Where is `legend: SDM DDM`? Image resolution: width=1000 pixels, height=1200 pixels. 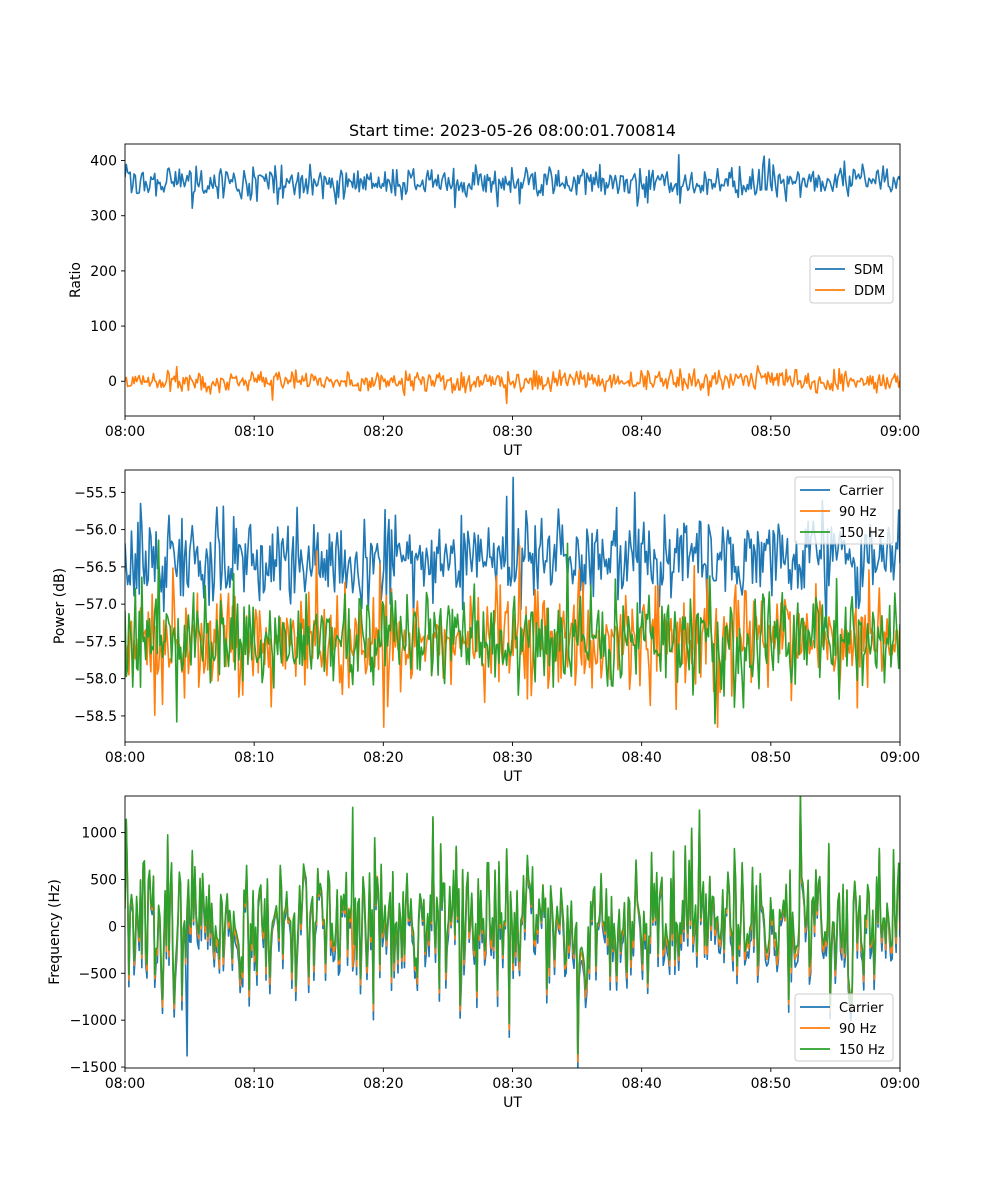
legend: SDM DDM is located at coordinates (851, 279).